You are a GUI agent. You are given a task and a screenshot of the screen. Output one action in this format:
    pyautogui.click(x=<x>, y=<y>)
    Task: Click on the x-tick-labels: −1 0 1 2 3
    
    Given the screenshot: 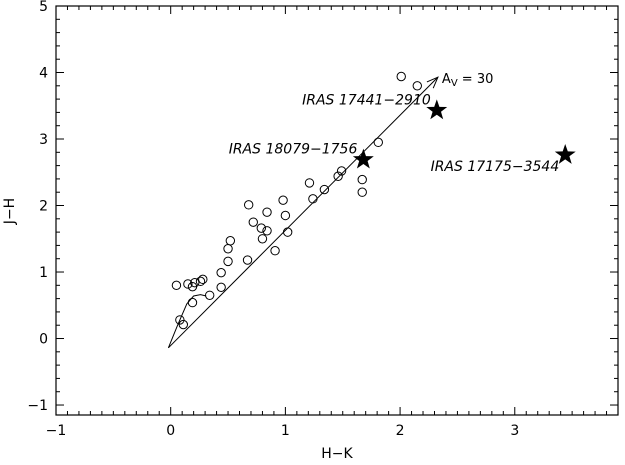 What is the action you would take?
    pyautogui.click(x=283, y=431)
    